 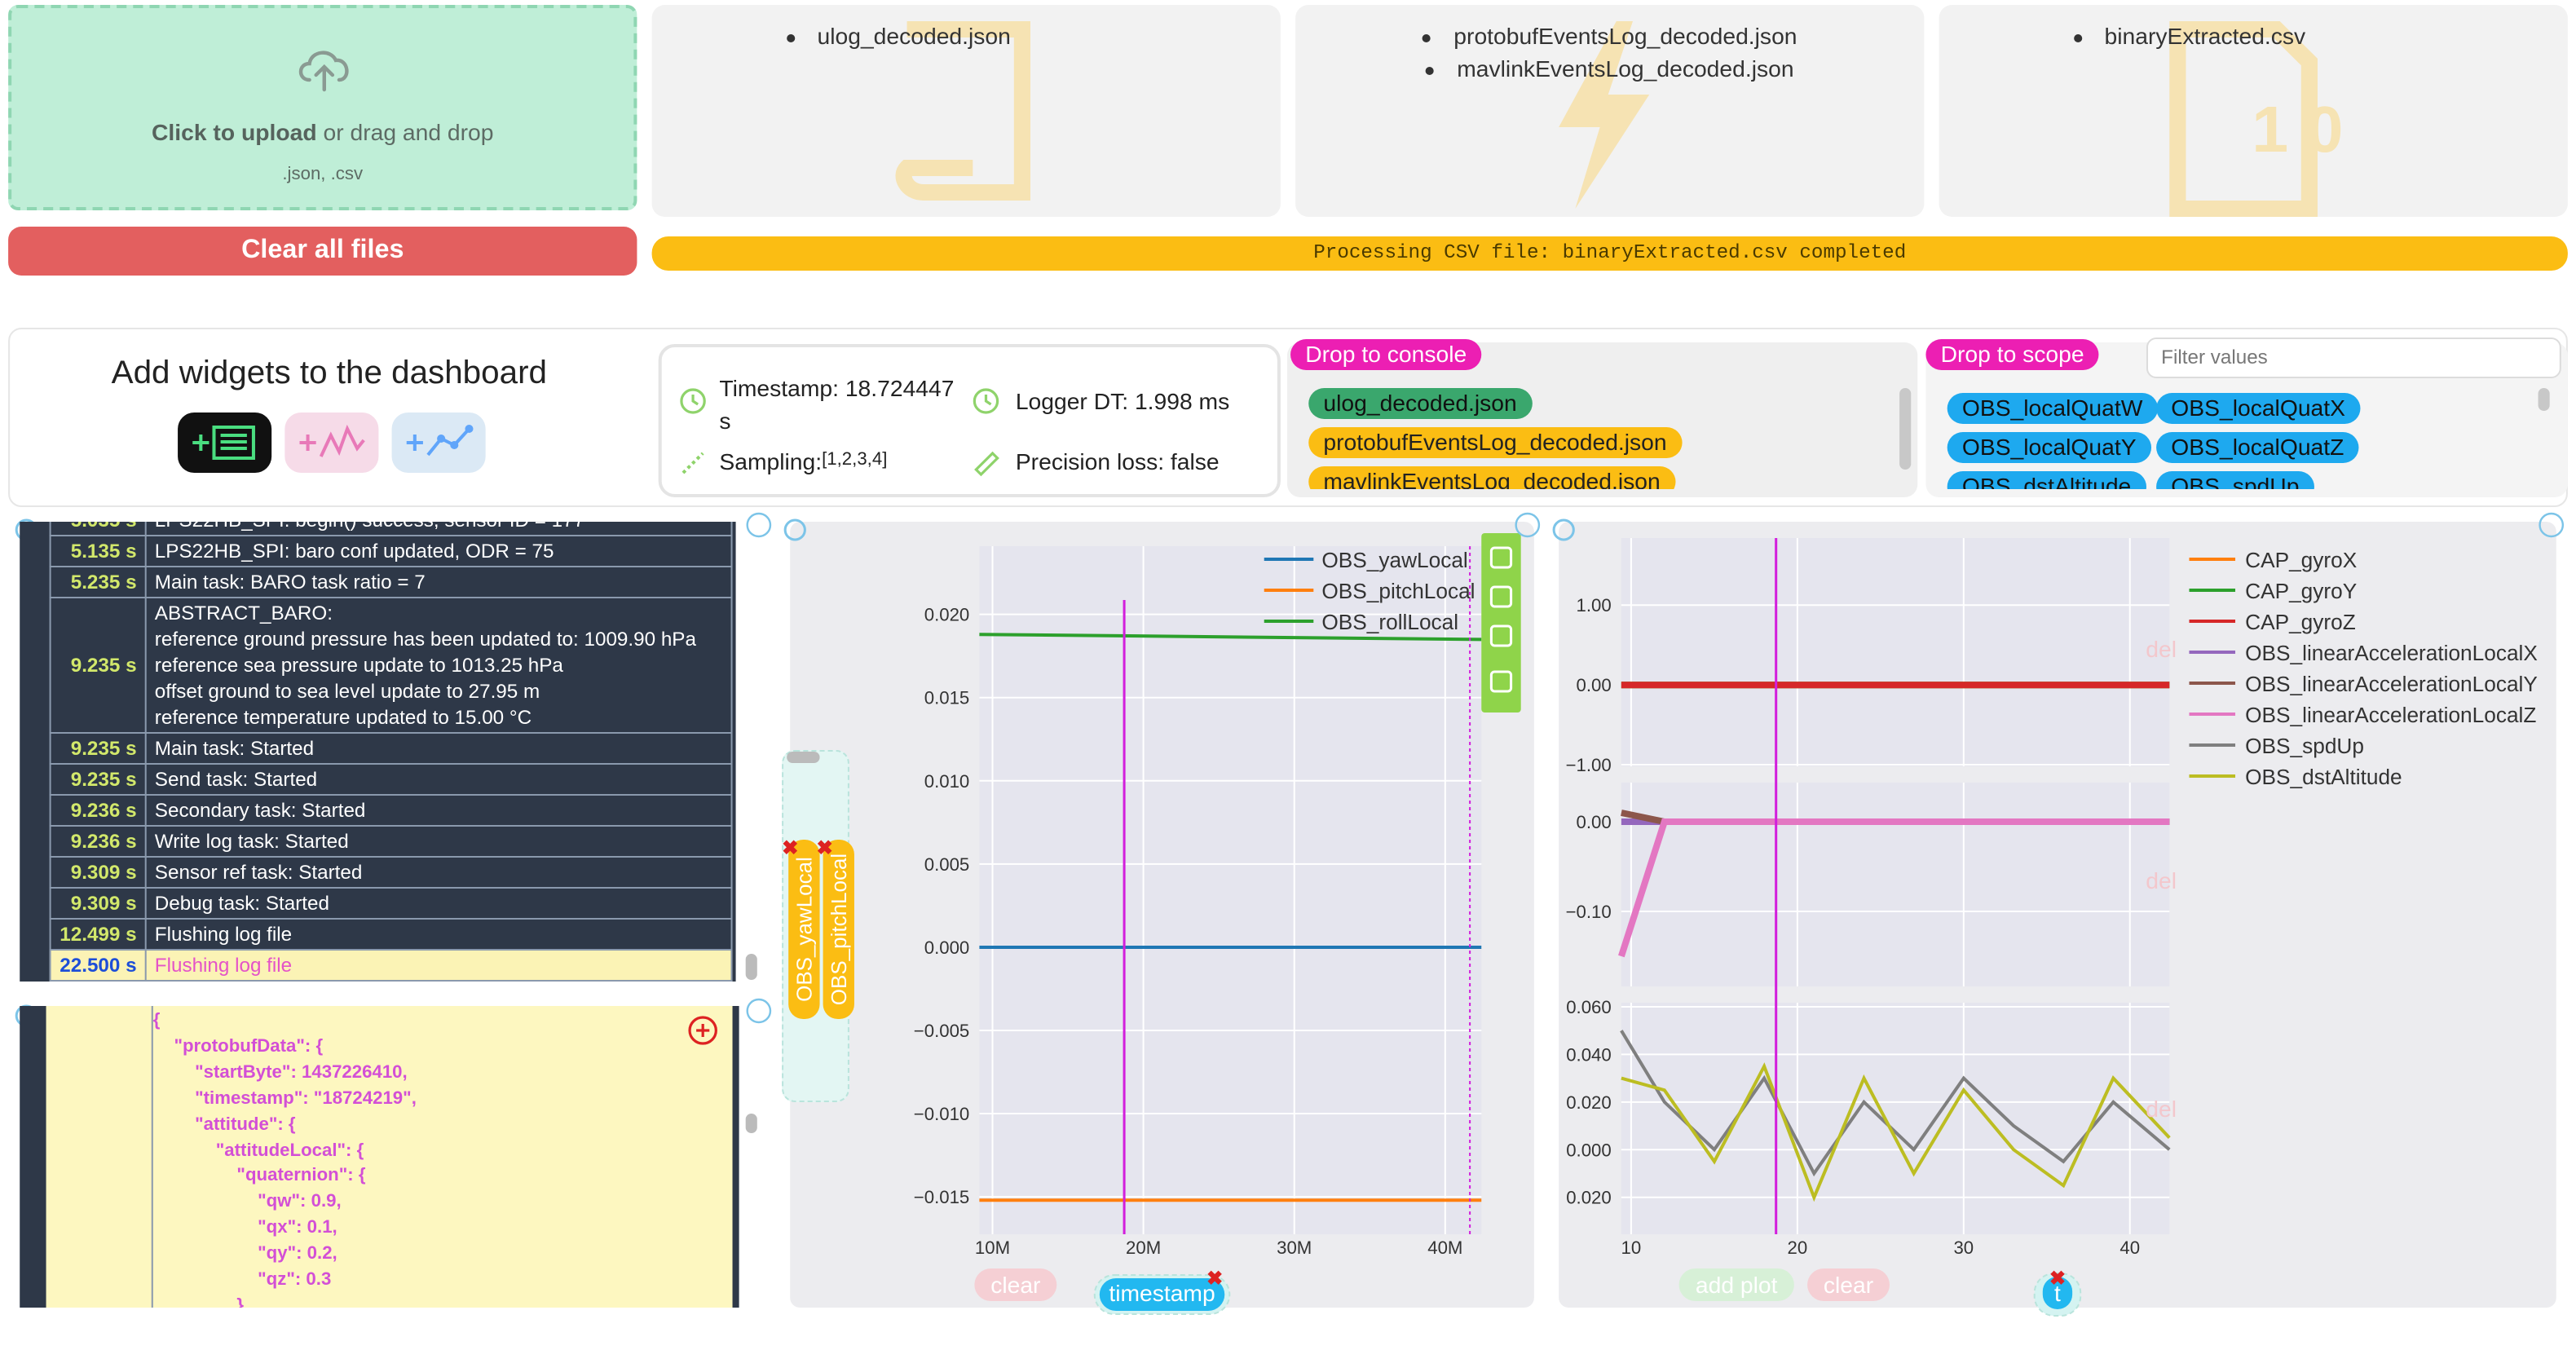 I want to click on log-time: 12.499 s, so click(x=99, y=934).